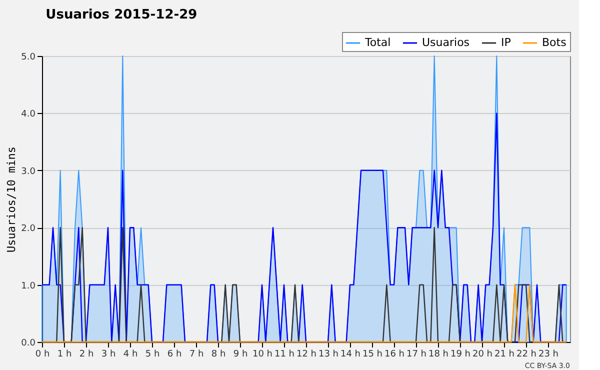 This screenshot has width=600, height=370. Describe the element at coordinates (284, 355) in the screenshot. I see `x-tick-label: 11 h` at that location.